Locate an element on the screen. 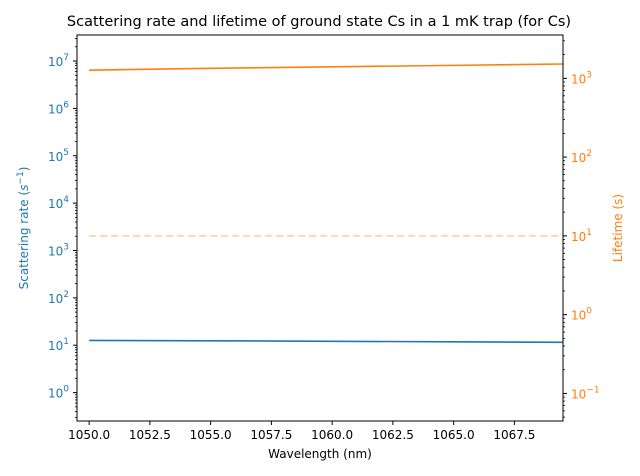 The image size is (640, 476). x-tick-label: 1060.0 is located at coordinates (332, 435).